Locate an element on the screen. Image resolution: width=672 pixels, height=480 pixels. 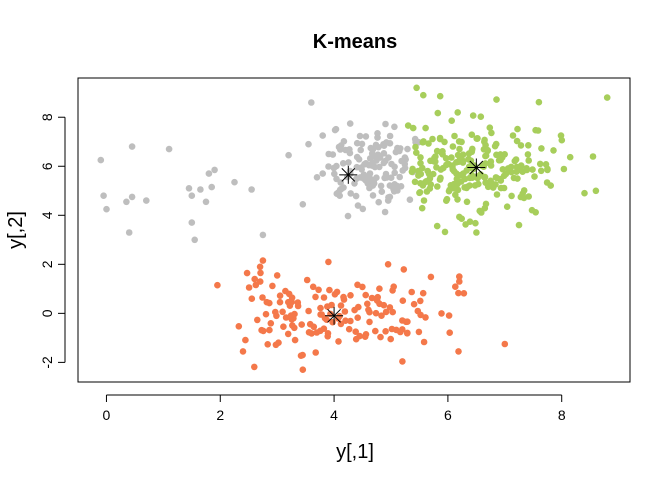
y-tick-label: 4 is located at coordinates (47, 215).